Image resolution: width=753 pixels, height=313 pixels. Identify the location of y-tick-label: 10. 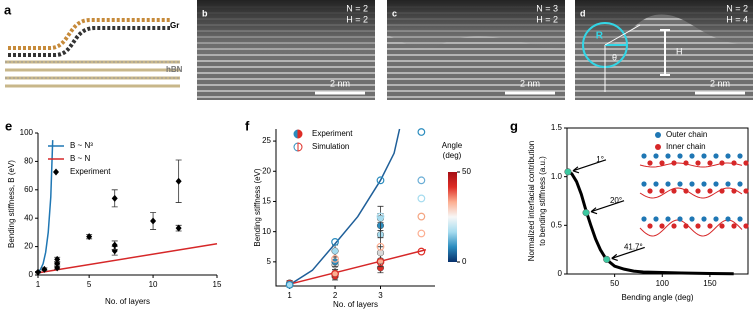
(266, 231).